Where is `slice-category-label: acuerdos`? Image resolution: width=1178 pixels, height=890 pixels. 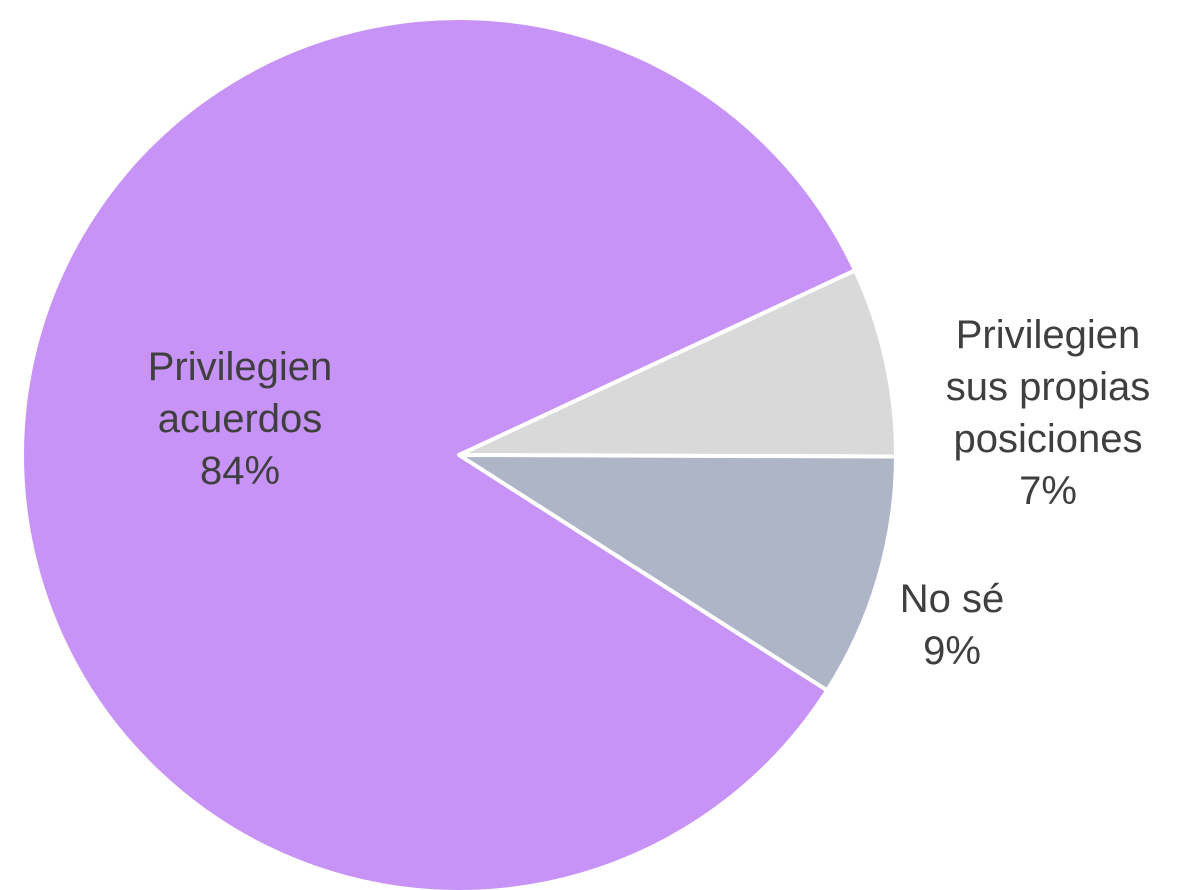
slice-category-label: acuerdos is located at coordinates (240, 419).